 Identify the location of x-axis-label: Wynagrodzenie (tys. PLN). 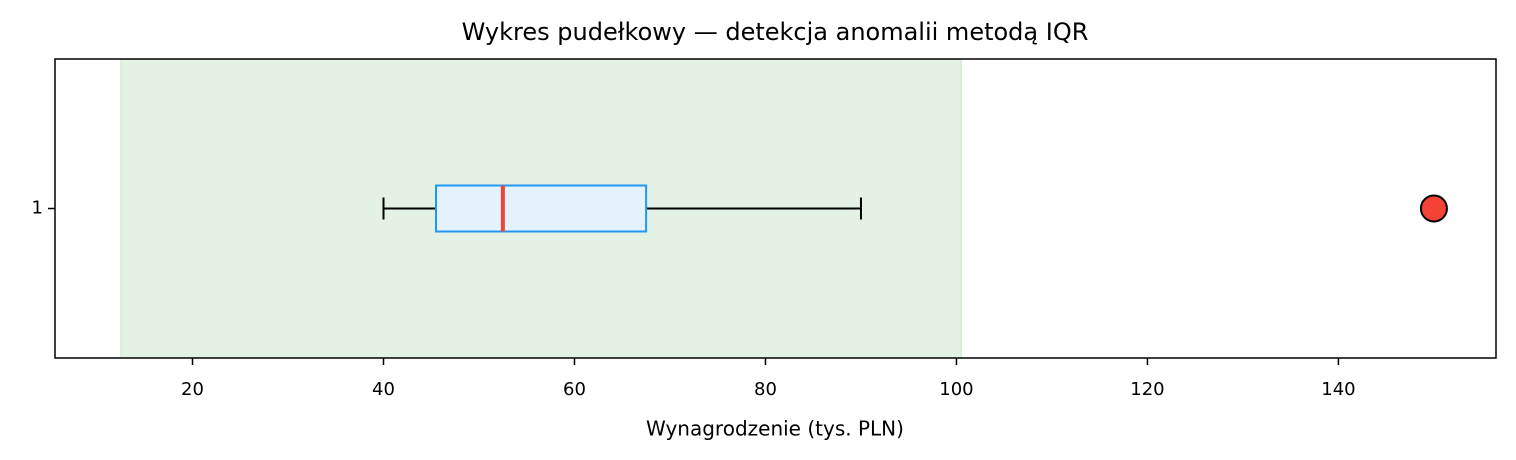
(775, 429).